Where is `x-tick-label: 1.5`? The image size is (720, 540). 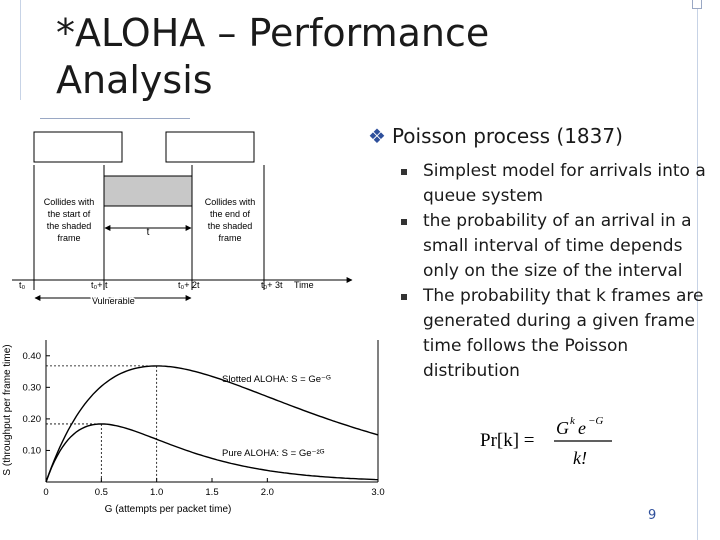
x-tick-label: 1.5 is located at coordinates (211, 492).